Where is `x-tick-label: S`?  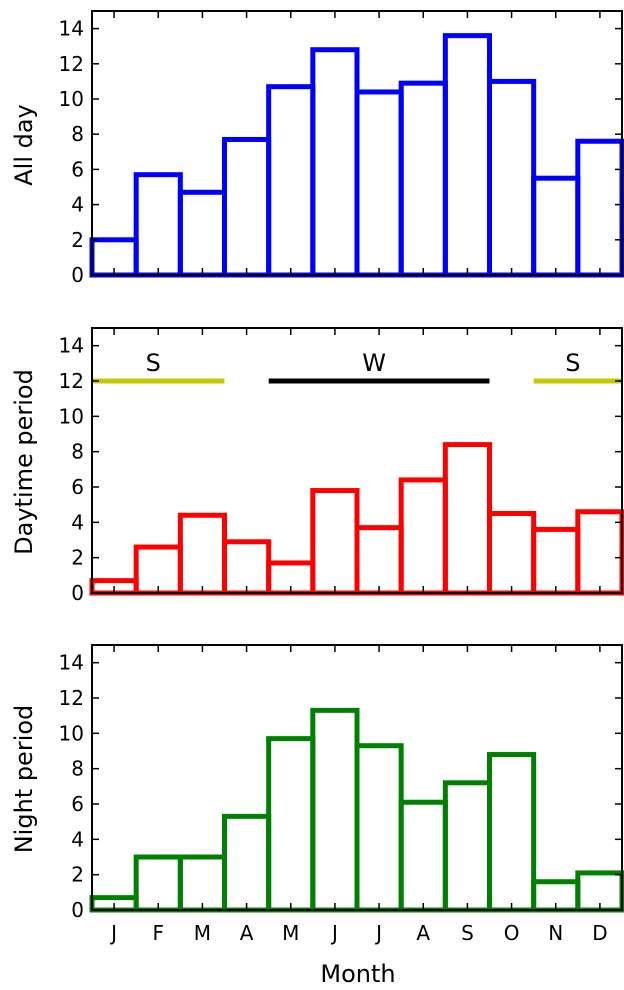
x-tick-label: S is located at coordinates (467, 933).